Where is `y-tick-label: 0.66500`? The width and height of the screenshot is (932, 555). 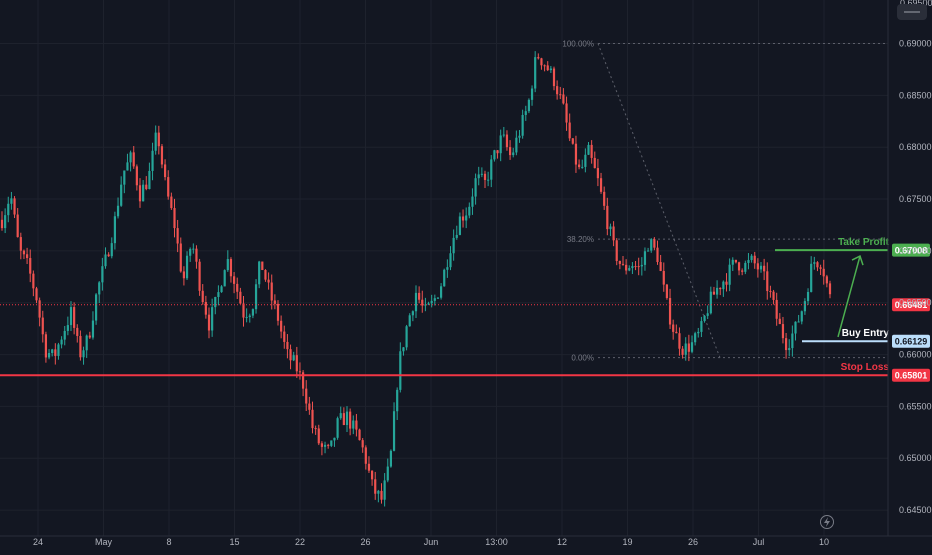
y-tick-label: 0.66500 is located at coordinates (915, 303).